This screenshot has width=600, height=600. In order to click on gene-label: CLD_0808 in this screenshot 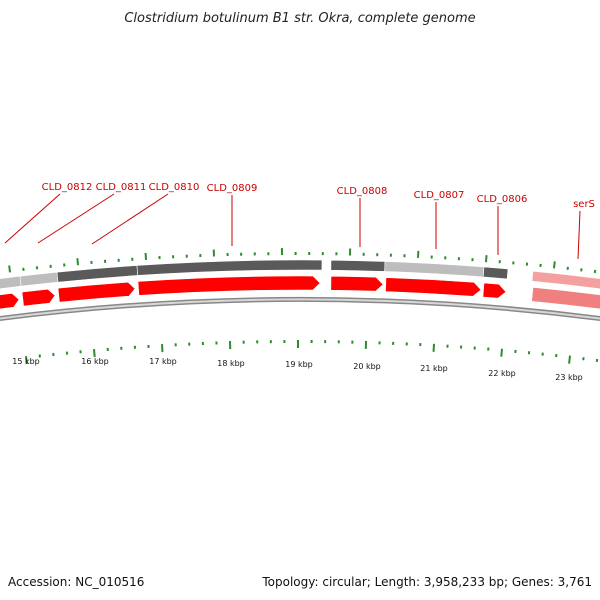, I will do `click(362, 191)`.